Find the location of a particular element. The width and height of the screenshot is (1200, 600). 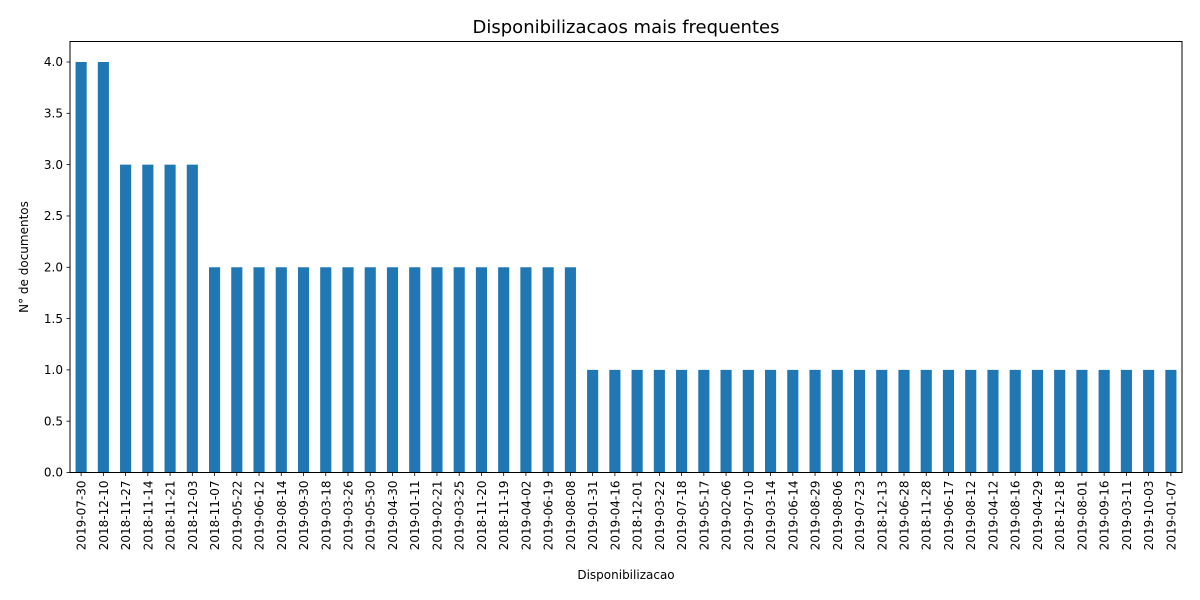

x-tick-label: 2019-08-08 is located at coordinates (571, 516).